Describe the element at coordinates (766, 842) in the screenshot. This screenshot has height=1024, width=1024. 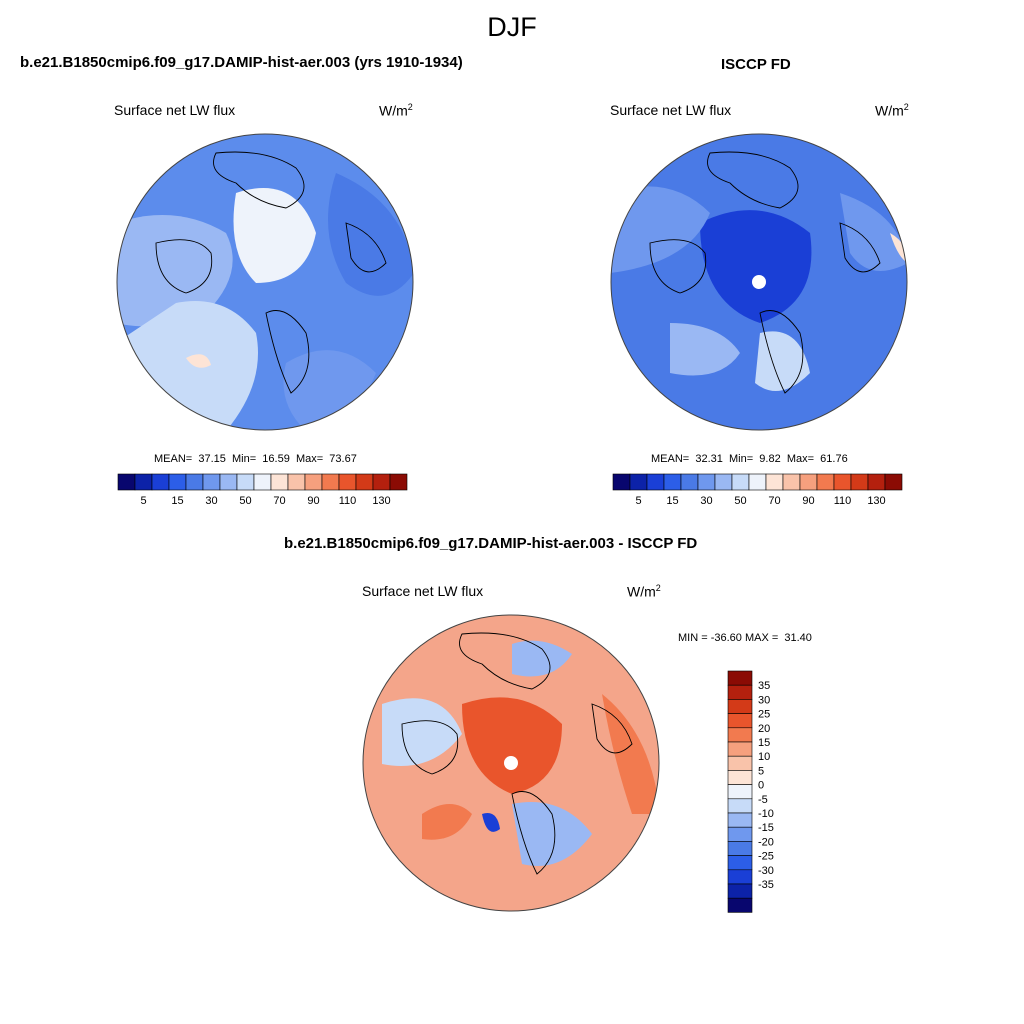
I see `colorbar-tick-label: -20` at that location.